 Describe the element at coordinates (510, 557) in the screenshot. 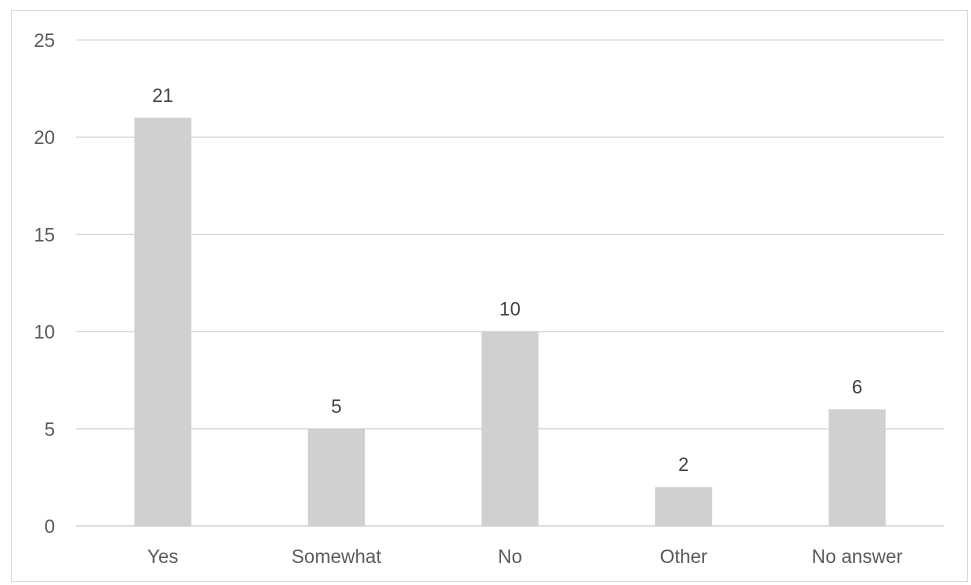

I see `x-tick-label: No` at that location.